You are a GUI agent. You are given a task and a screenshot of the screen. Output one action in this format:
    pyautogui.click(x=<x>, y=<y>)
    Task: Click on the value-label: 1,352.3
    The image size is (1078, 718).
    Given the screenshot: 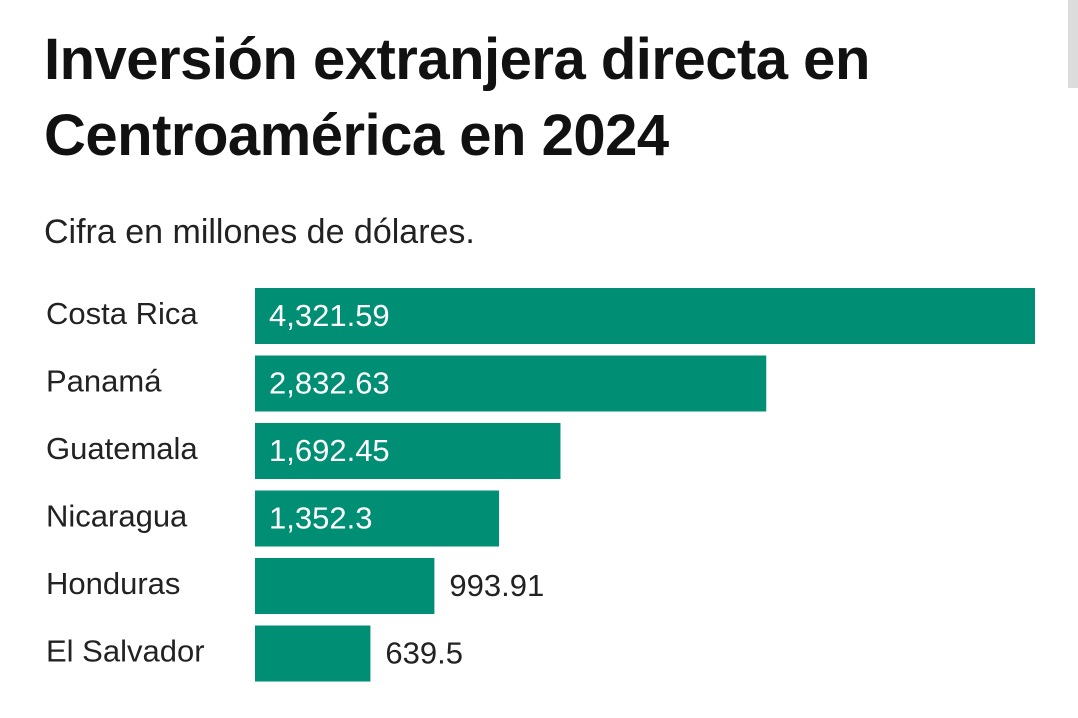 What is the action you would take?
    pyautogui.click(x=320, y=518)
    